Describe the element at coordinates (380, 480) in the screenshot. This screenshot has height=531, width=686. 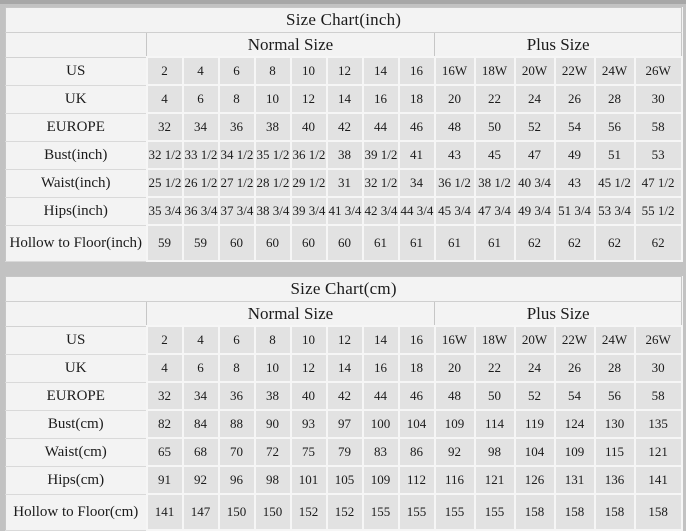
I see `size-value-cell: 109` at that location.